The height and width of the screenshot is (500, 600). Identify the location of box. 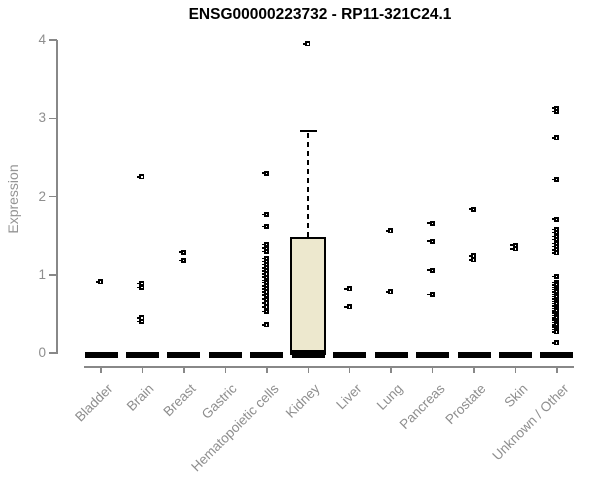
(308, 296).